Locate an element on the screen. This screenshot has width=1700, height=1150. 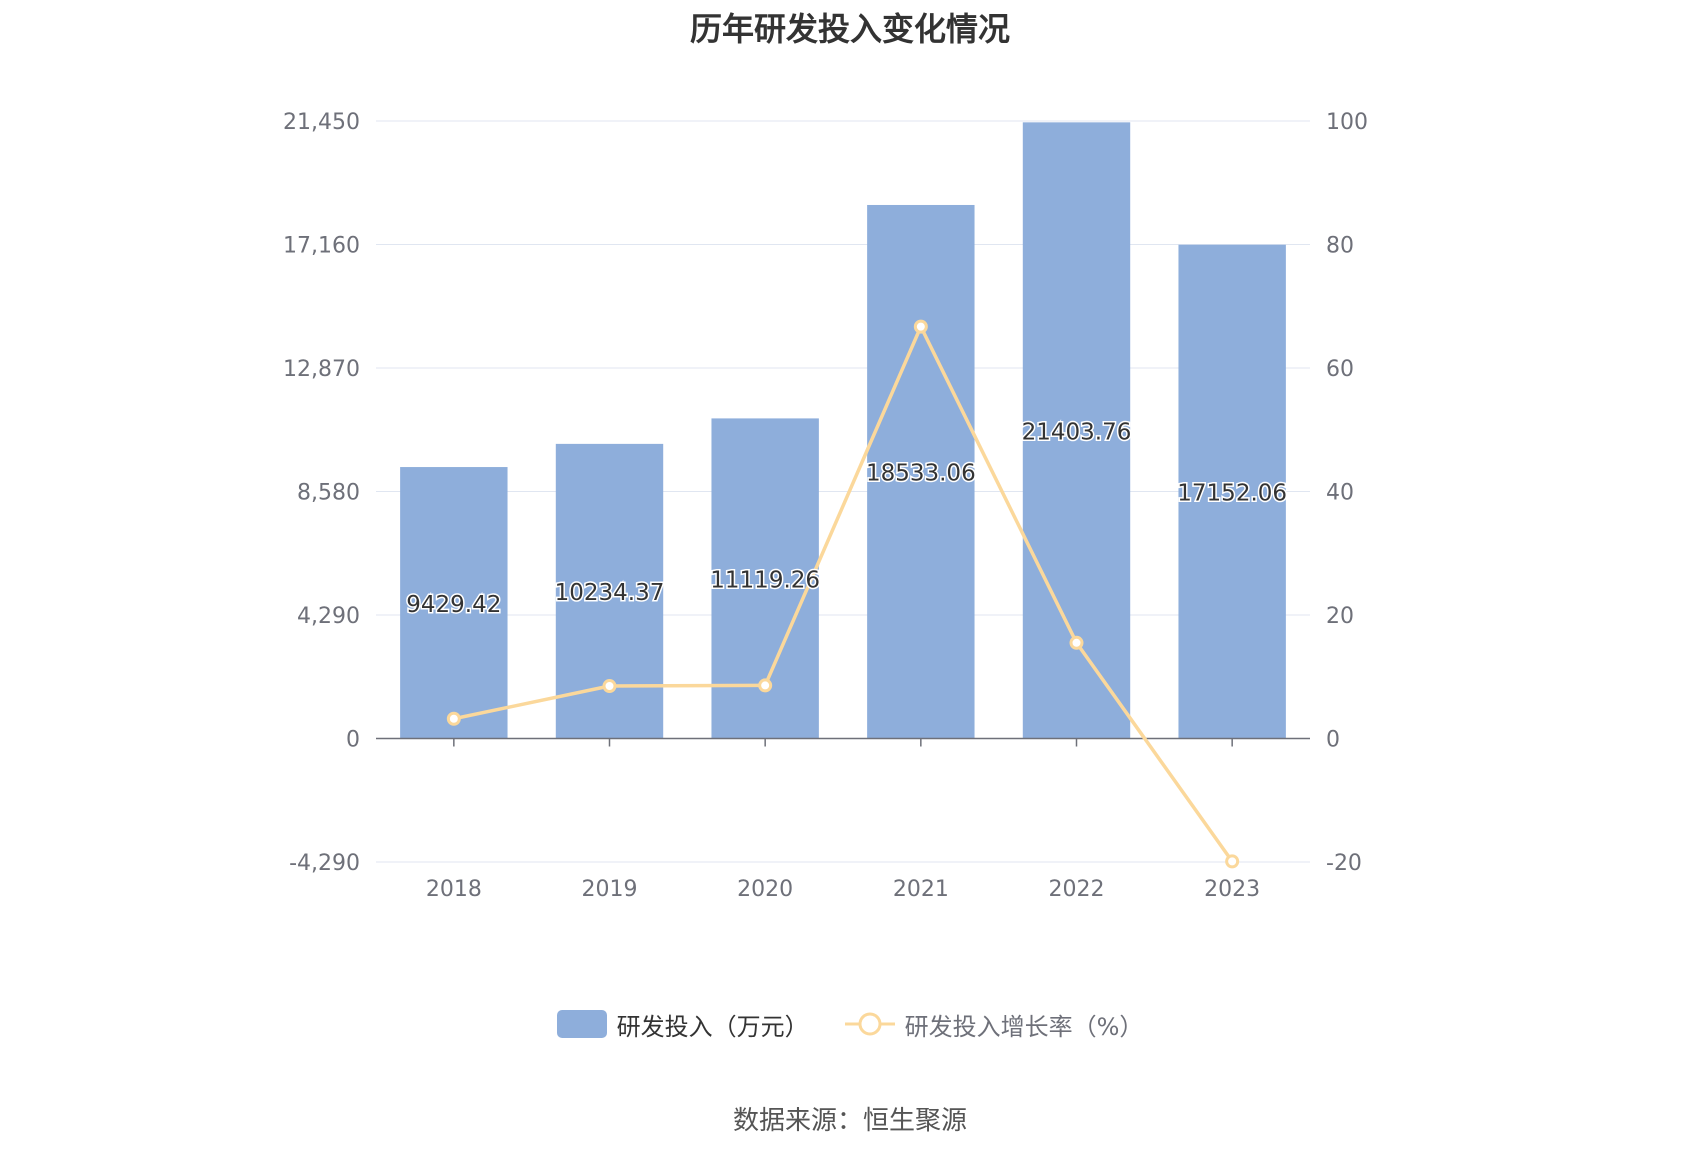
bar-value-label: 10234.37 is located at coordinates (610, 593).